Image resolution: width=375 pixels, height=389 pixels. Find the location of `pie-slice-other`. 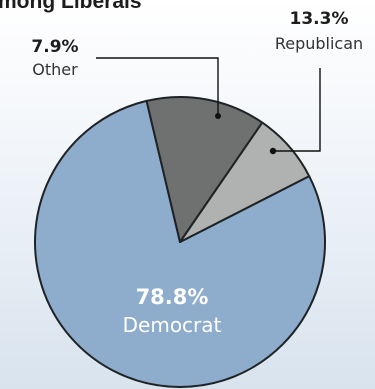

pie-slice-other is located at coordinates (245, 182).